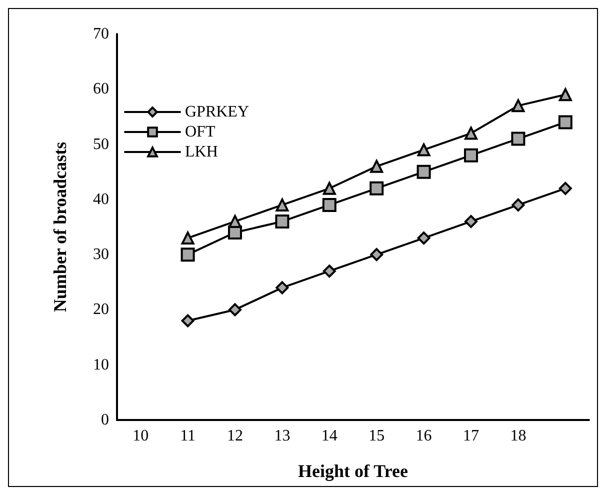 Image resolution: width=608 pixels, height=497 pixels. Describe the element at coordinates (101, 255) in the screenshot. I see `y-tick-label: 30` at that location.